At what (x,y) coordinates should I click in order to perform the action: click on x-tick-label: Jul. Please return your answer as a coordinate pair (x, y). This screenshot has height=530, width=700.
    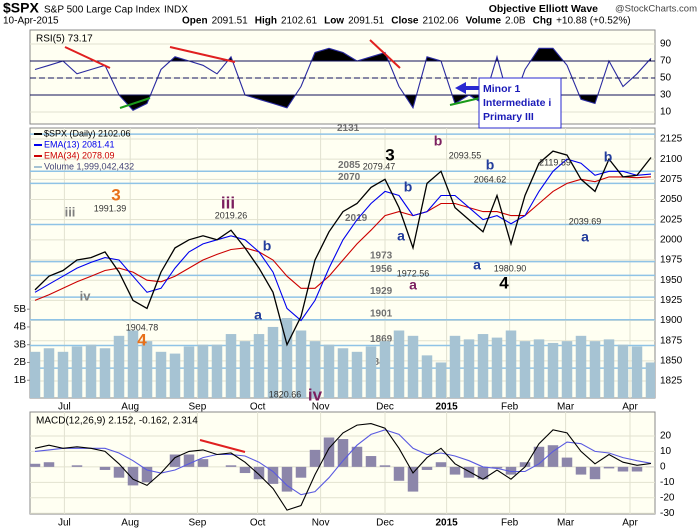
    Looking at the image, I should click on (64, 523).